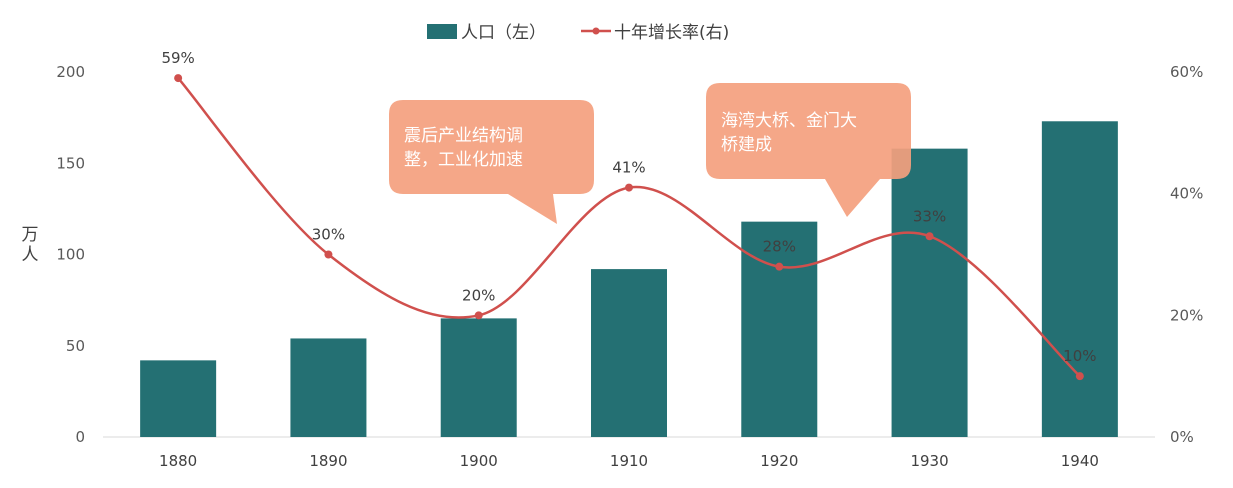  What do you see at coordinates (30, 235) in the screenshot?
I see `y-axis-title-char: 万` at bounding box center [30, 235].